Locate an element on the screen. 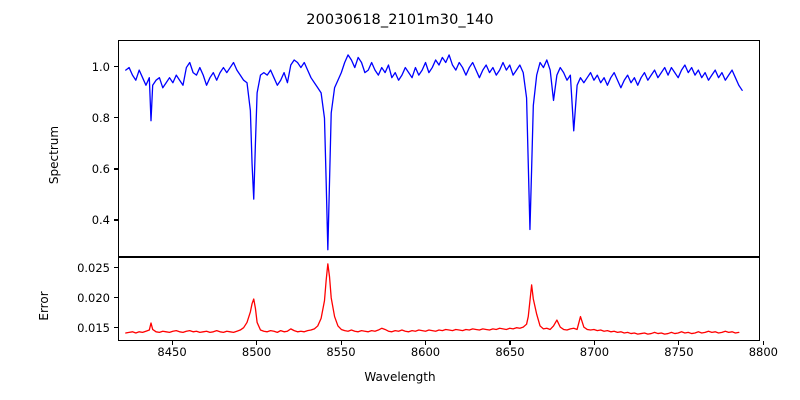  error-line is located at coordinates (432, 299).